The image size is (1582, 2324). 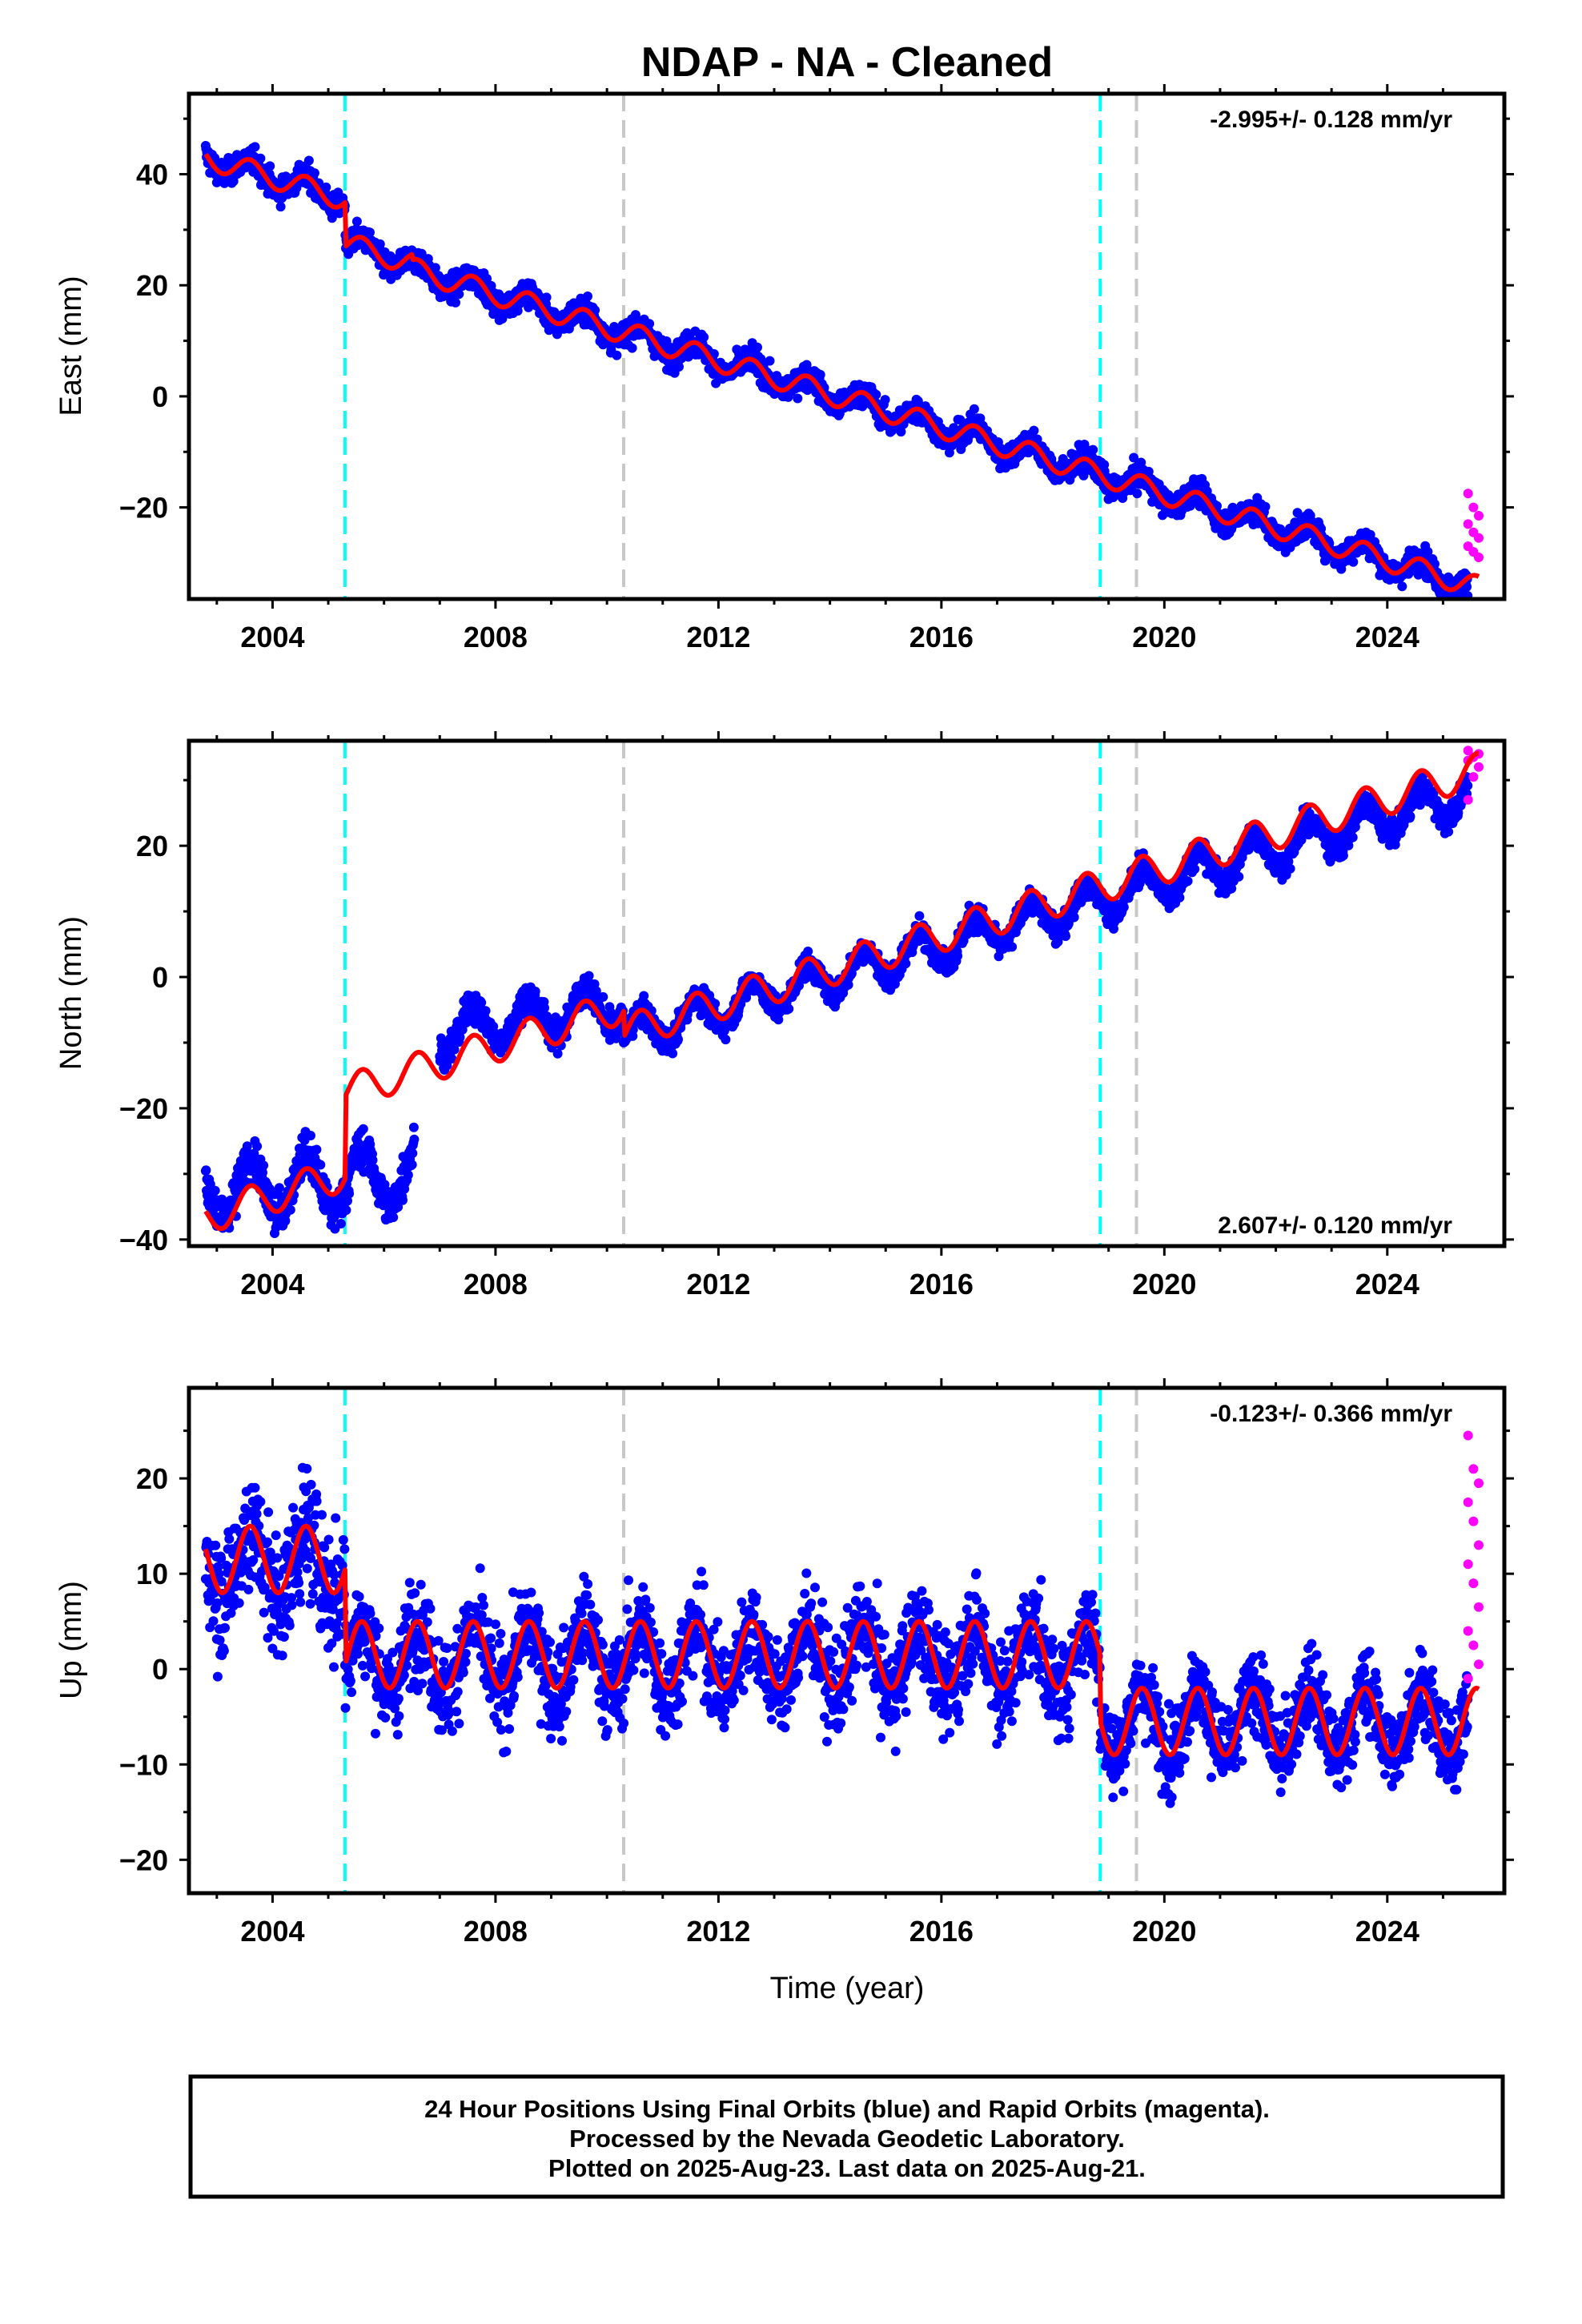 What do you see at coordinates (847, 62) in the screenshot?
I see `chart-title: NDAP - NA - Cleaned` at bounding box center [847, 62].